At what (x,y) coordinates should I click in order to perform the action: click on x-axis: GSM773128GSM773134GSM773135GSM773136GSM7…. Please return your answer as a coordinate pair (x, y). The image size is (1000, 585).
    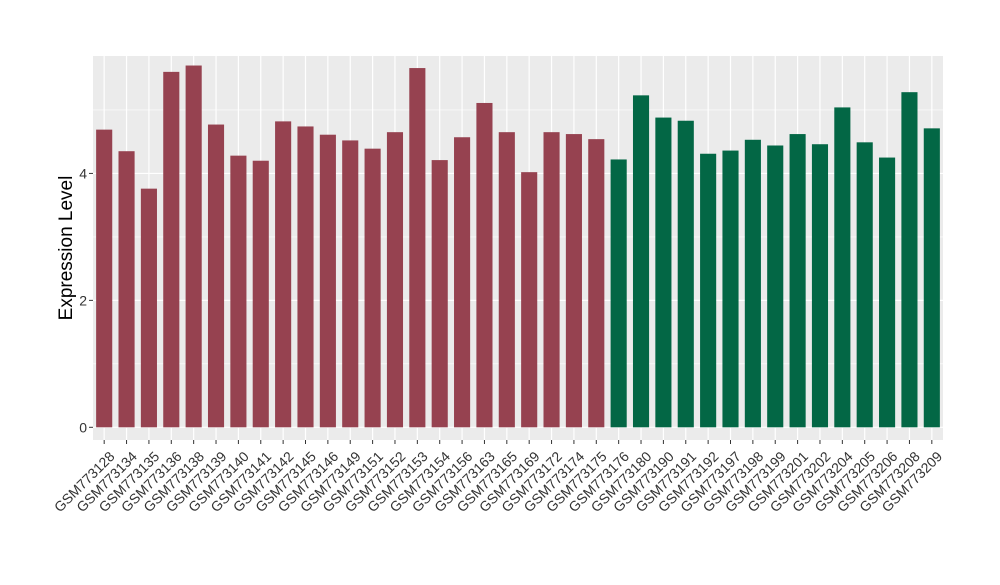
    Looking at the image, I should click on (498, 477).